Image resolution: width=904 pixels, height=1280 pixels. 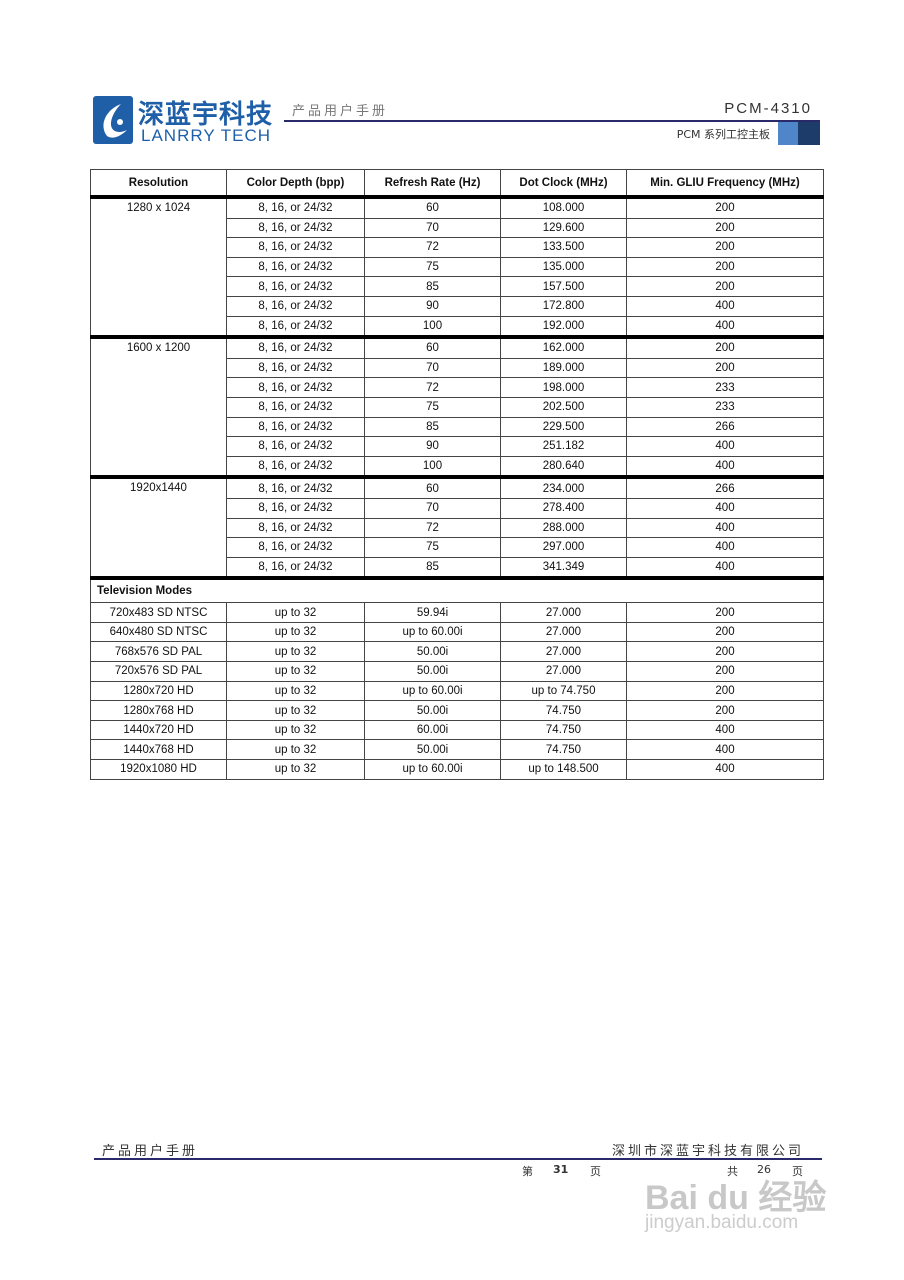 I want to click on table-row: 720x576 SD PAL up to 32 50.00i 27.000 200, so click(x=457, y=671).